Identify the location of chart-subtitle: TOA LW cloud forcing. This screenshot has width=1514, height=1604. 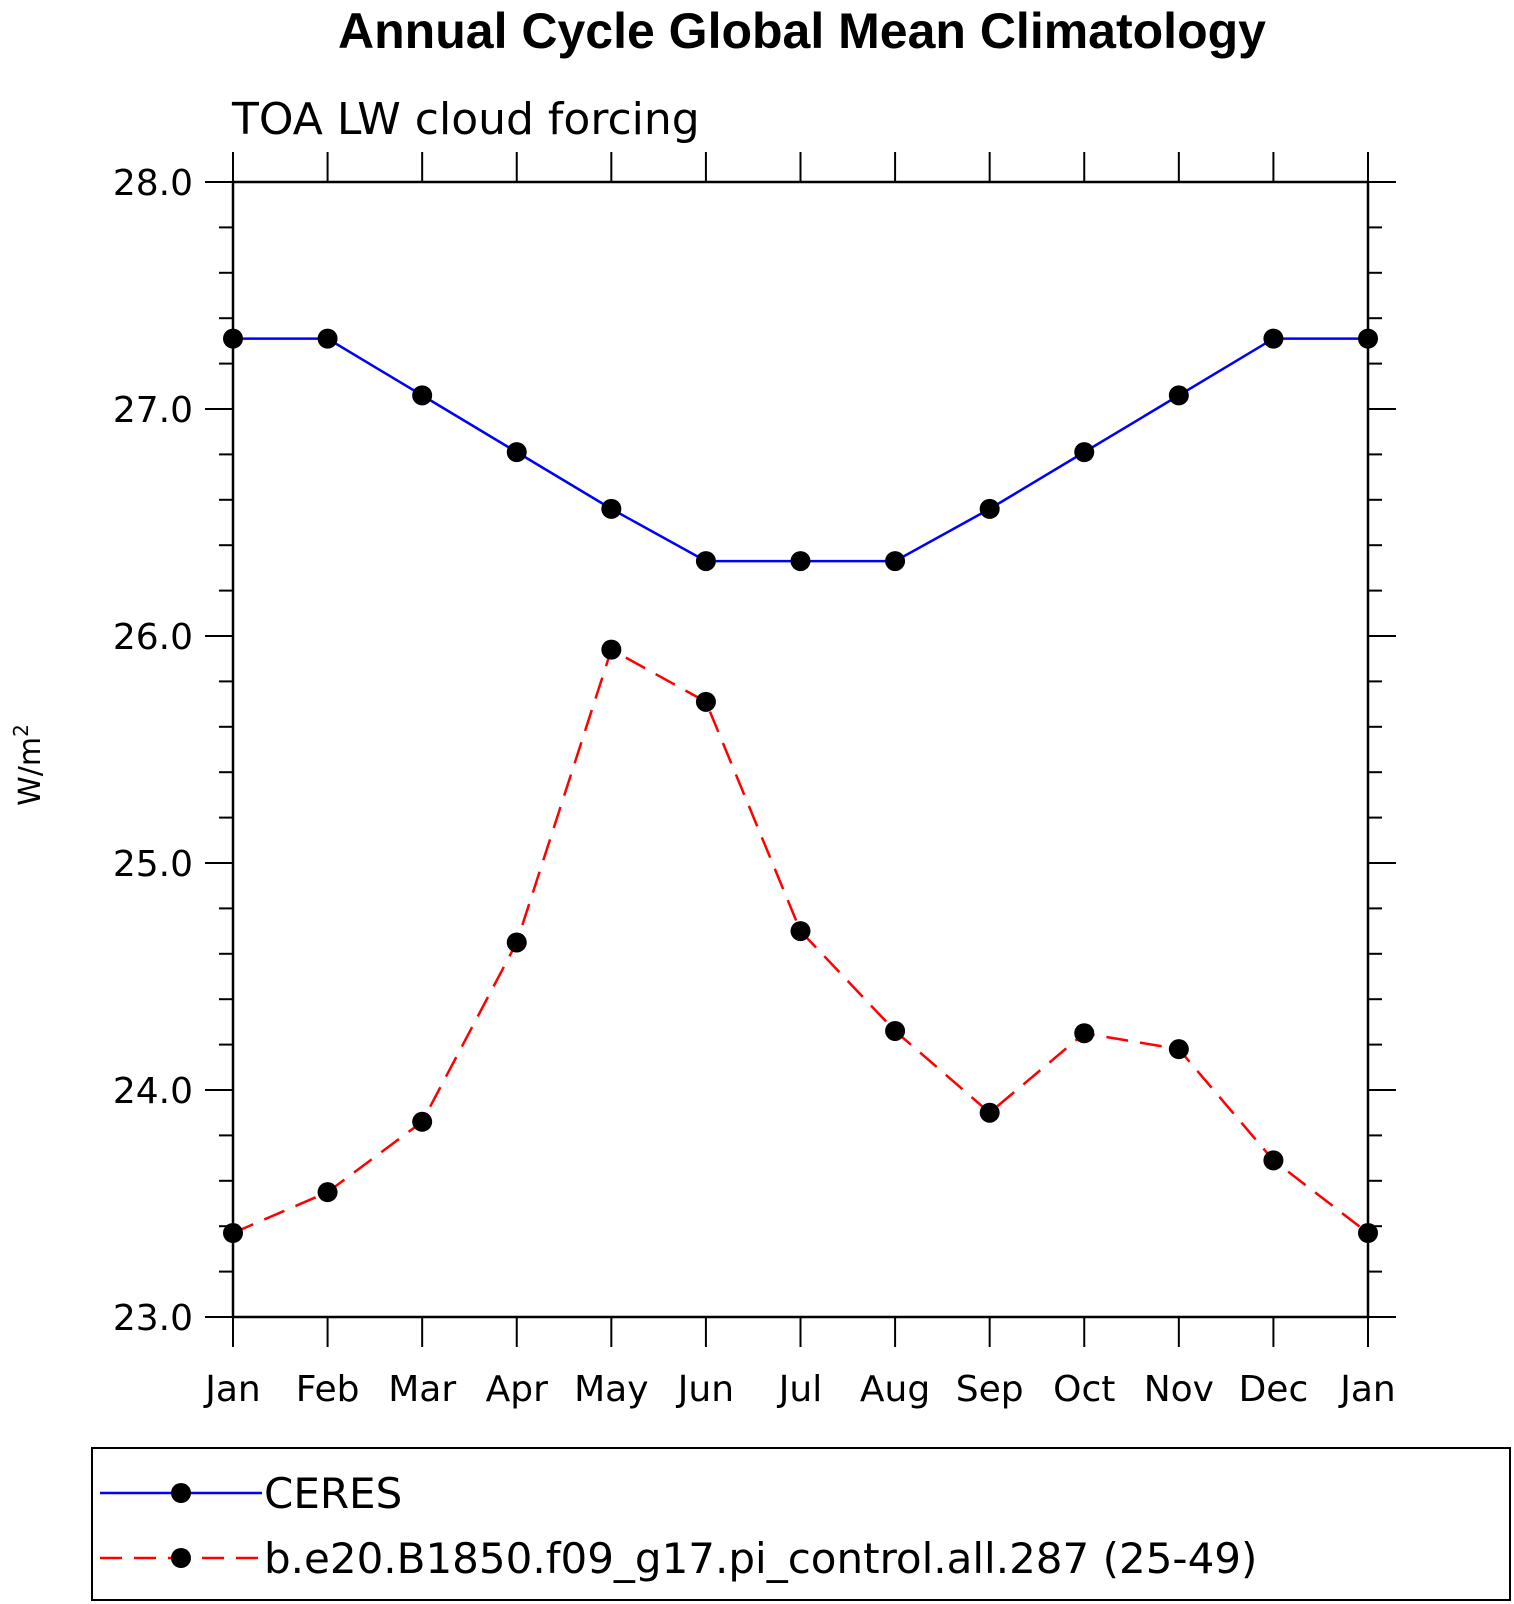
(465, 119).